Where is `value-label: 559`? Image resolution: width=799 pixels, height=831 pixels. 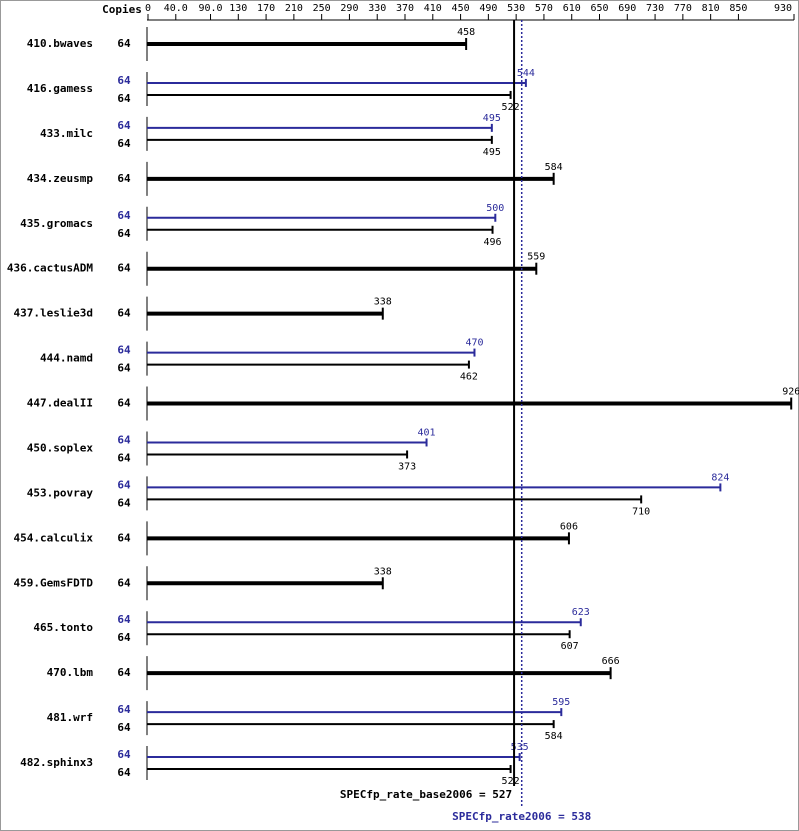 value-label: 559 is located at coordinates (536, 257).